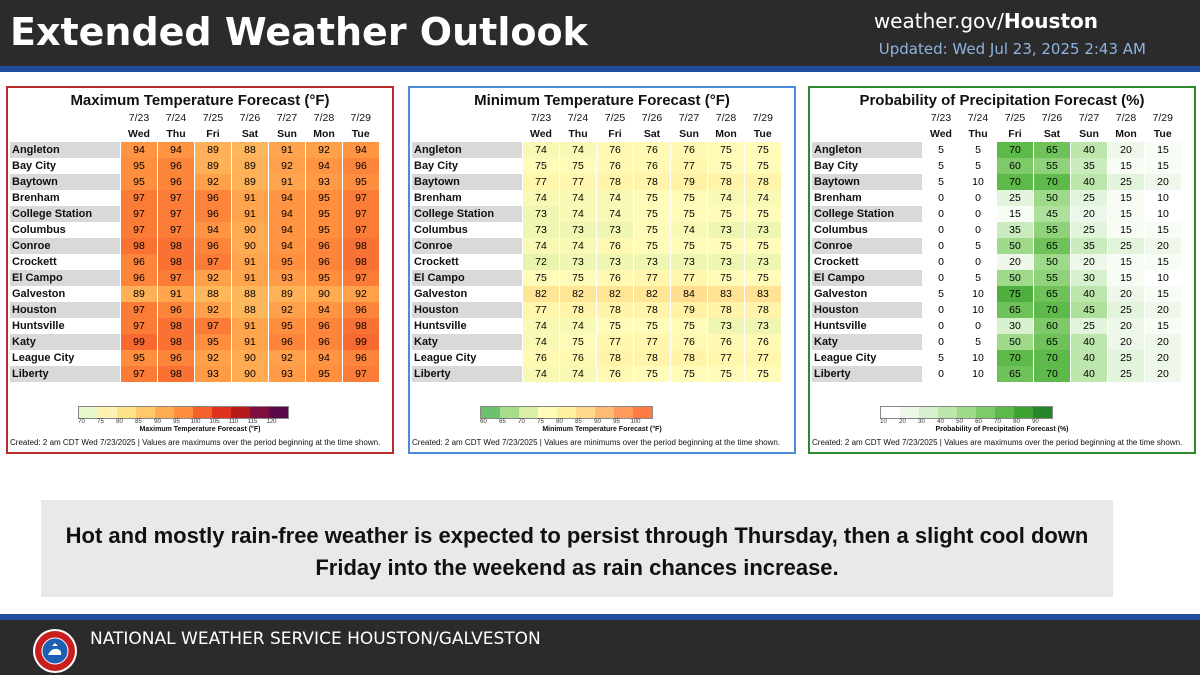 The width and height of the screenshot is (1200, 675). Describe the element at coordinates (997, 422) in the screenshot. I see `legend-tick: 70` at that location.